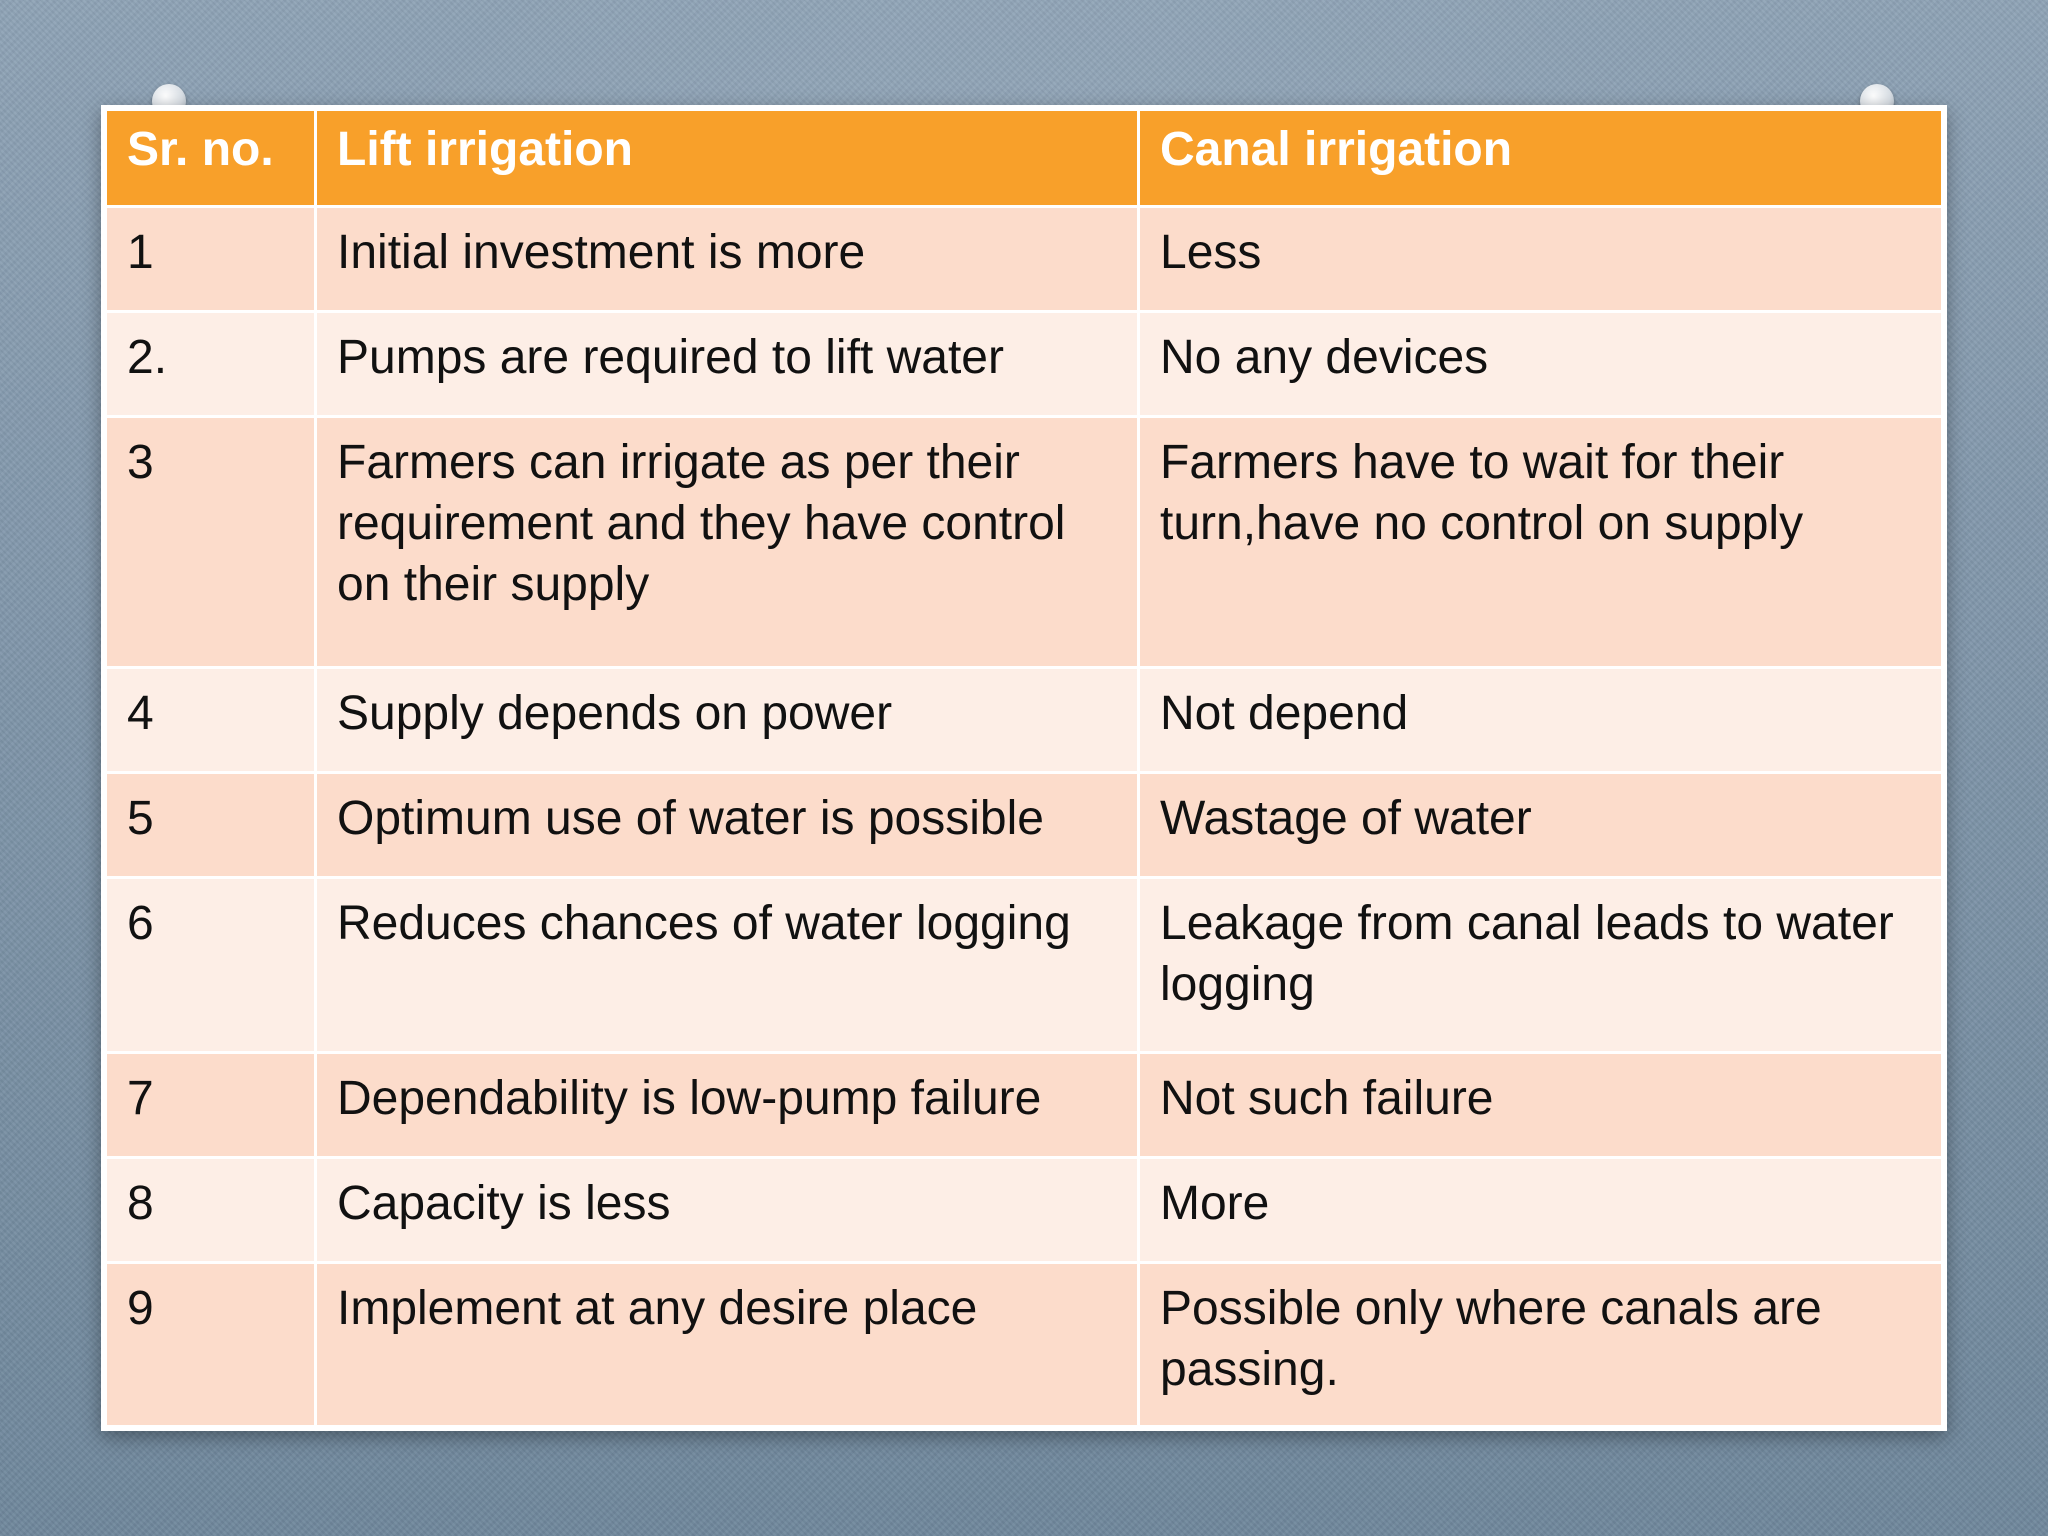 Image resolution: width=2048 pixels, height=1536 pixels. What do you see at coordinates (1540, 720) in the screenshot?
I see `cell-canal: Not depend` at bounding box center [1540, 720].